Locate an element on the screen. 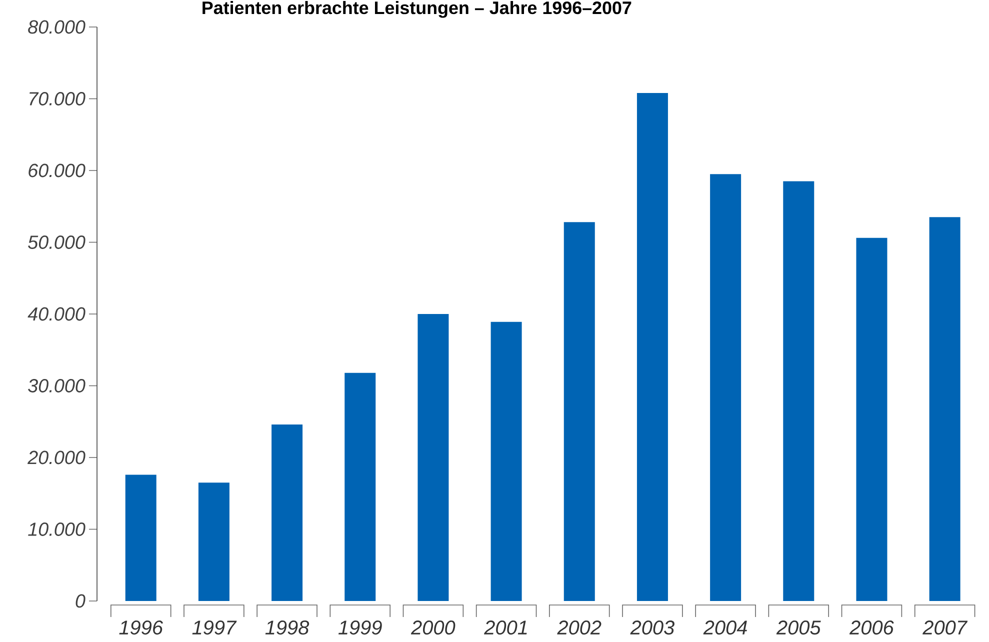 This screenshot has height=642, width=989. y-tick-label: 20.000 is located at coordinates (56, 457).